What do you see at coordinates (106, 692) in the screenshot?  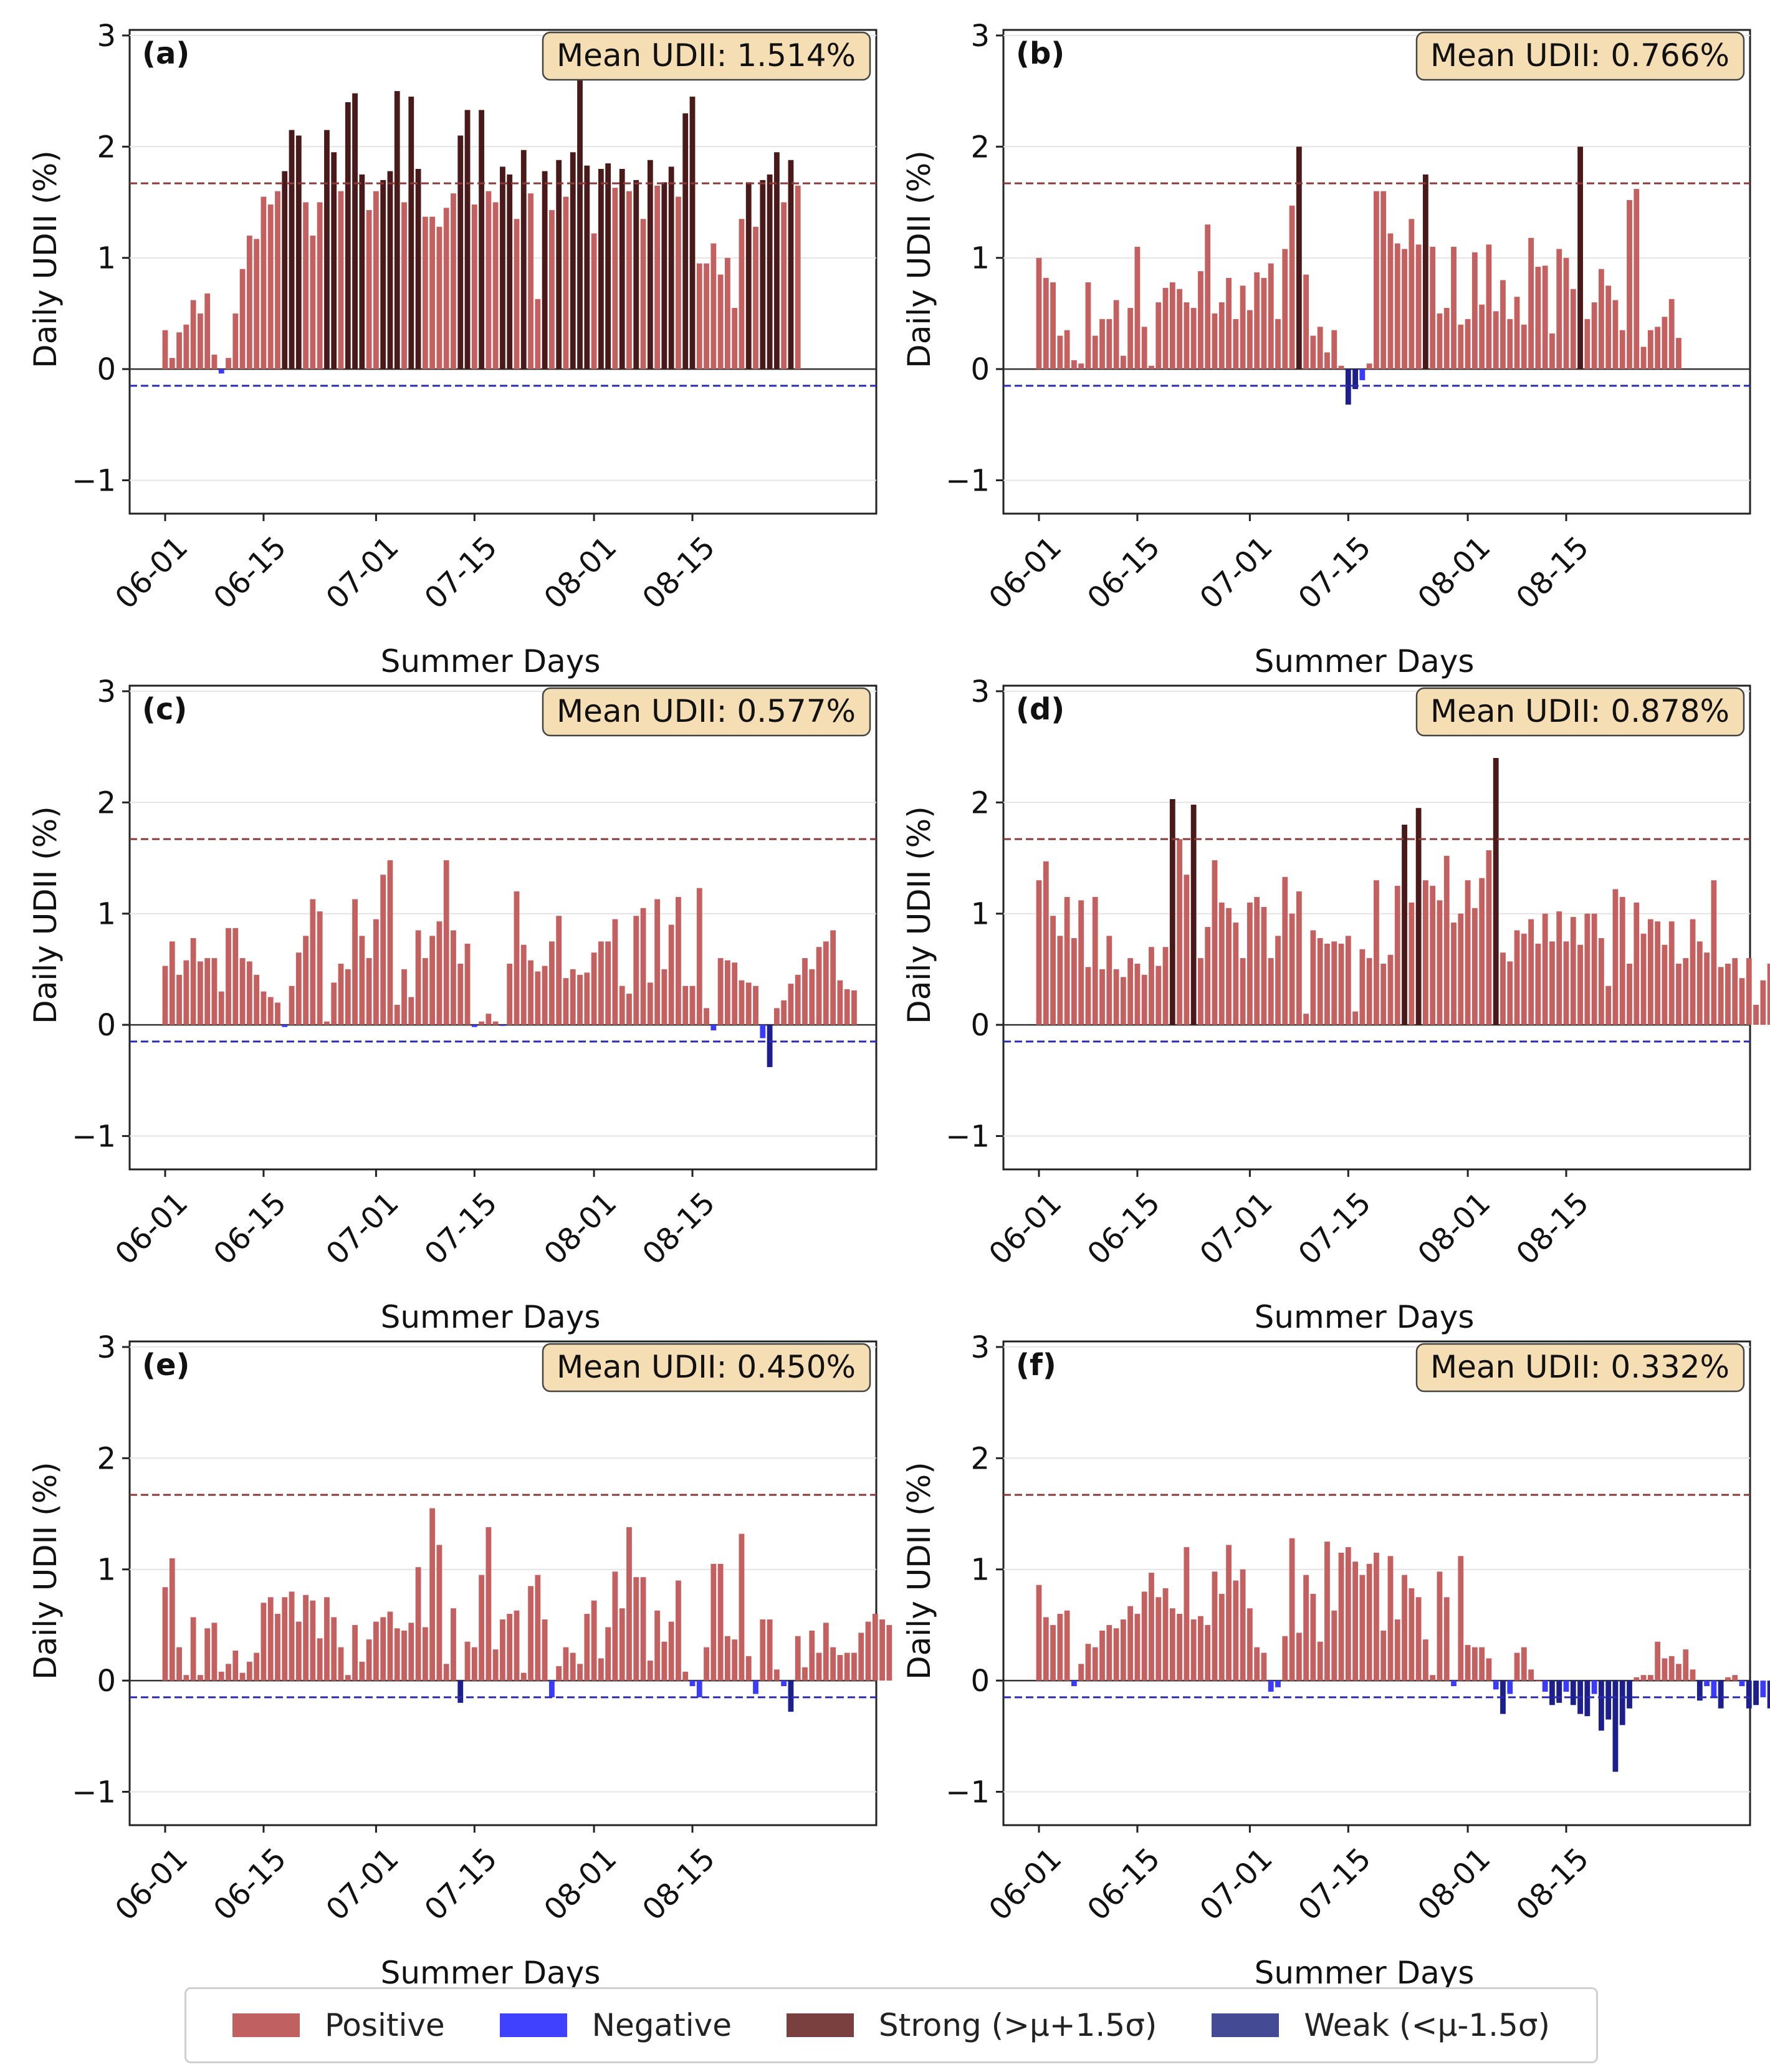 I see `y-tick-label: 3` at bounding box center [106, 692].